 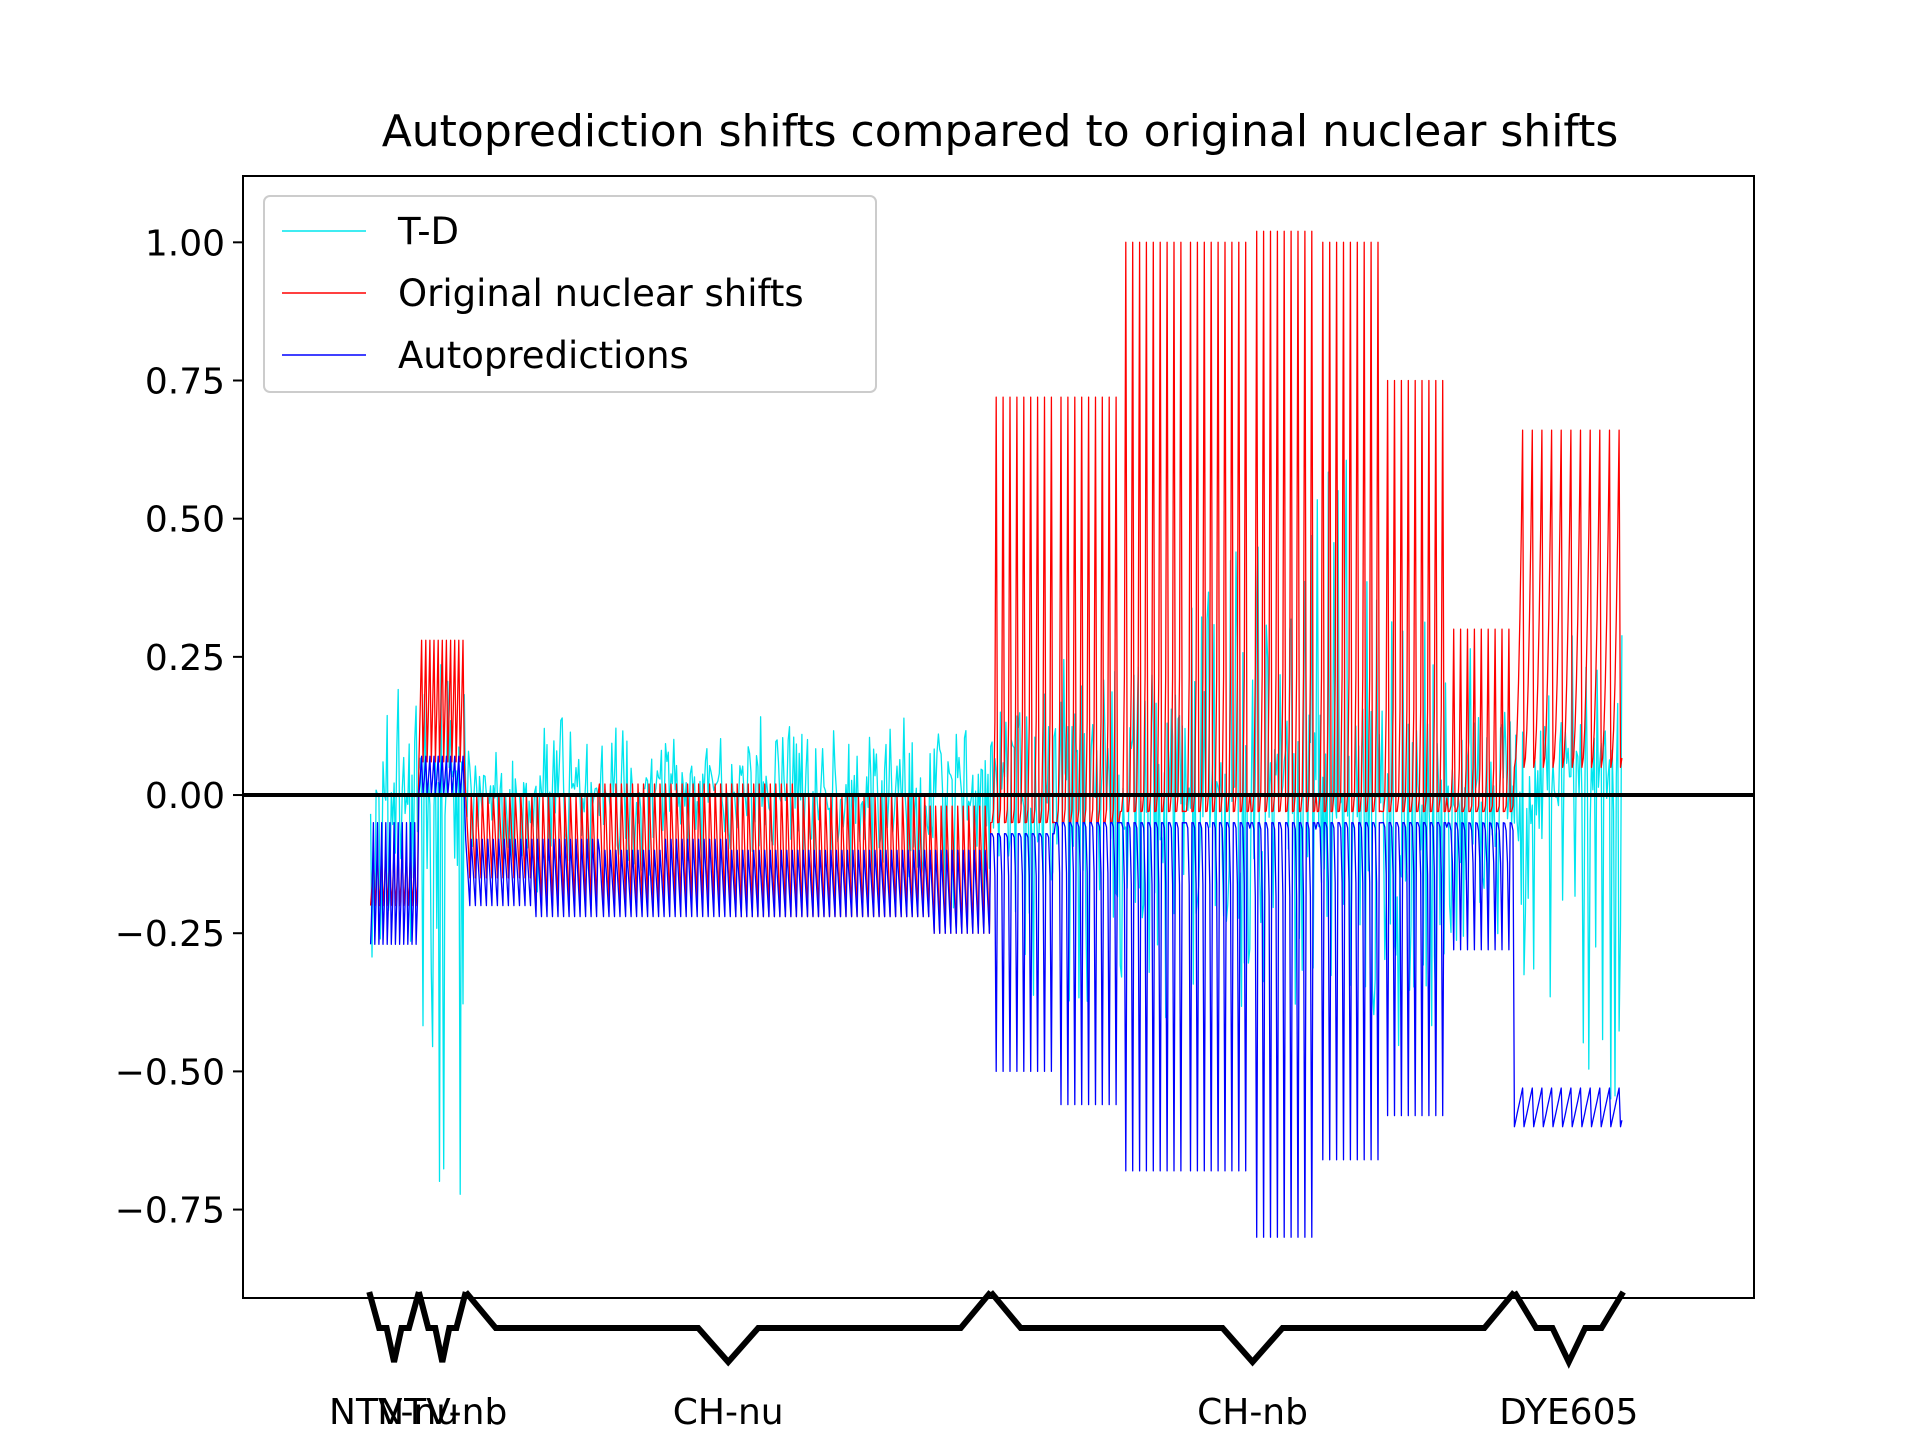 What do you see at coordinates (185, 520) in the screenshot?
I see `y-tick-label: 0.50` at bounding box center [185, 520].